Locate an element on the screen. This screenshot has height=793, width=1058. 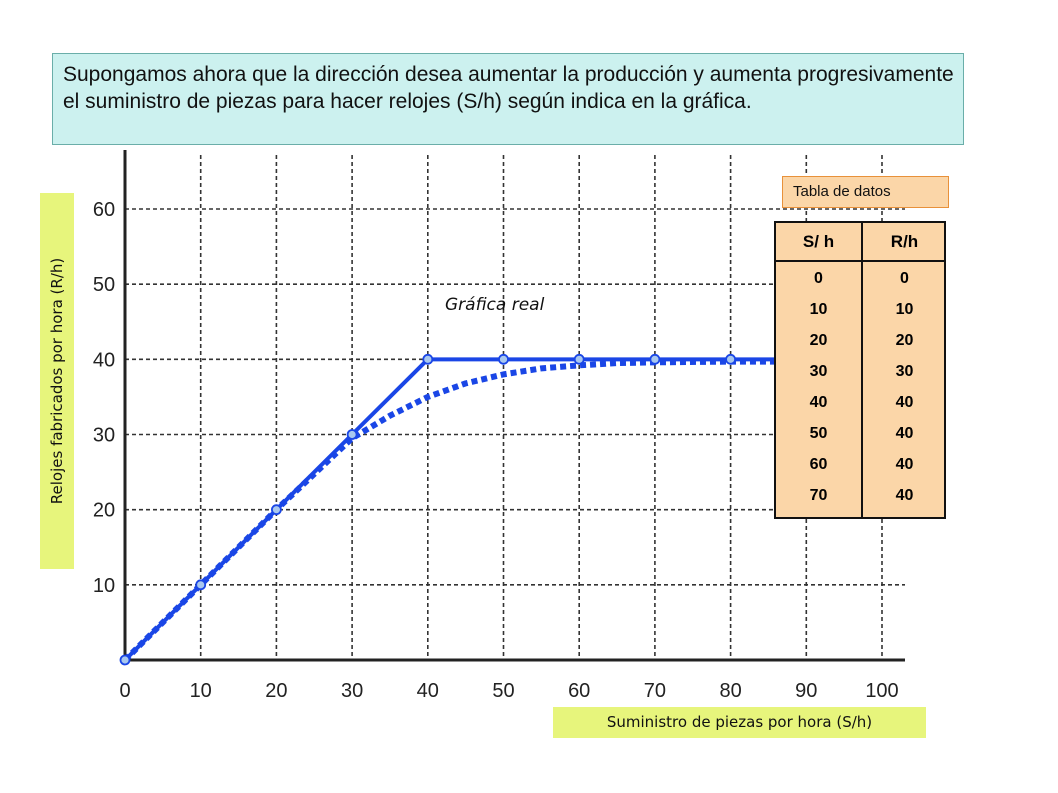
rh-cell-6: 40 is located at coordinates (904, 464).